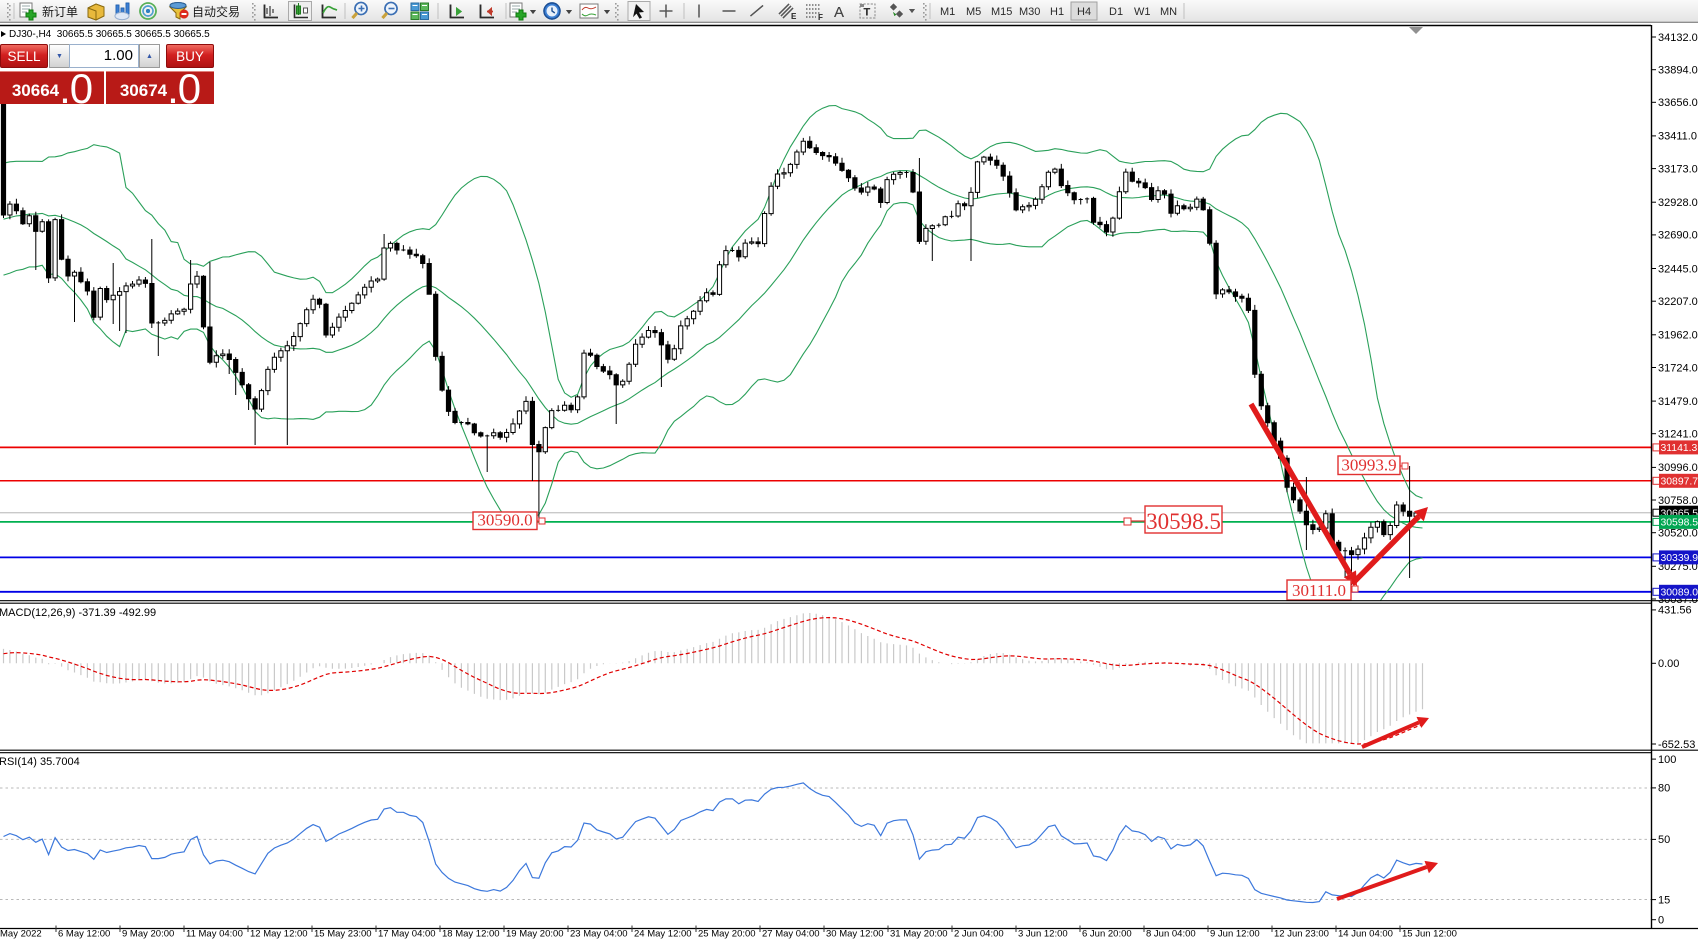 The width and height of the screenshot is (1698, 939). I want to click on svg-text: 25 May 20:00, so click(727, 934).